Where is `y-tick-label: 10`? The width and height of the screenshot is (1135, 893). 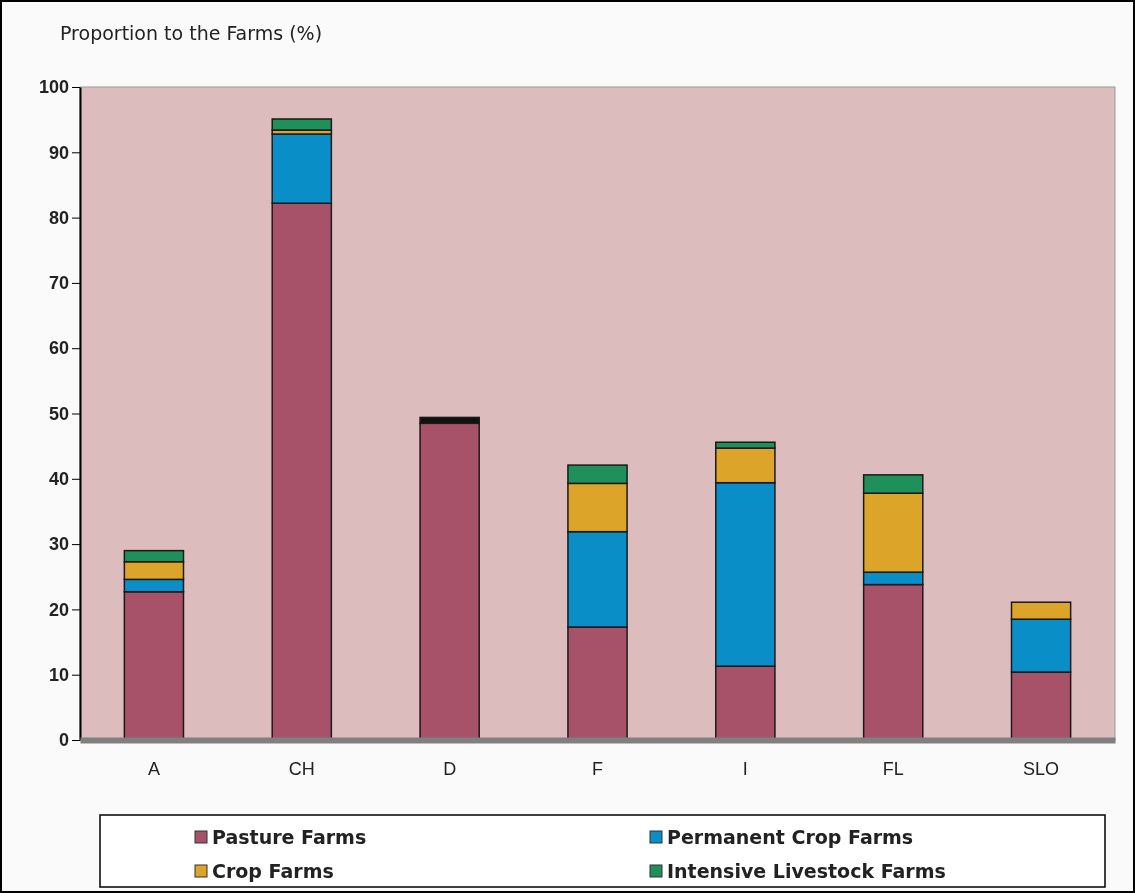 y-tick-label: 10 is located at coordinates (58, 674).